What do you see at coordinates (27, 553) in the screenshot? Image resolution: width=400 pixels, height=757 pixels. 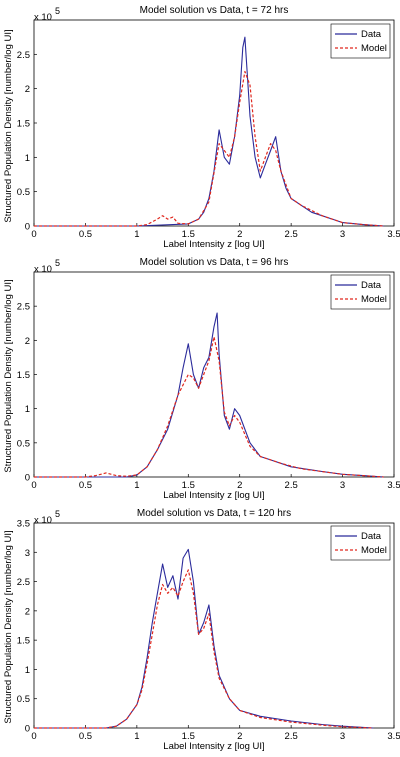 I see `y-tick-label: 3` at bounding box center [27, 553].